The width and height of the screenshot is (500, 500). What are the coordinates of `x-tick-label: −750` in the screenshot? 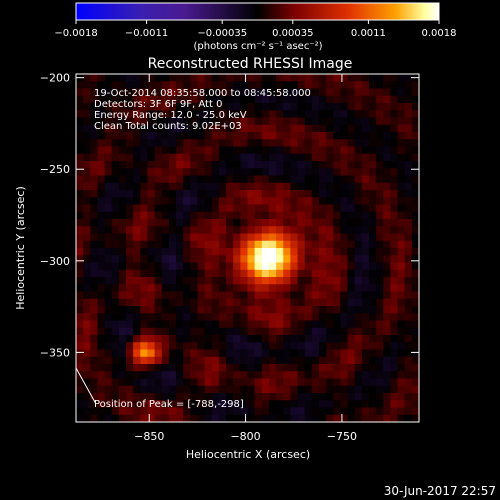 It's located at (342, 436).